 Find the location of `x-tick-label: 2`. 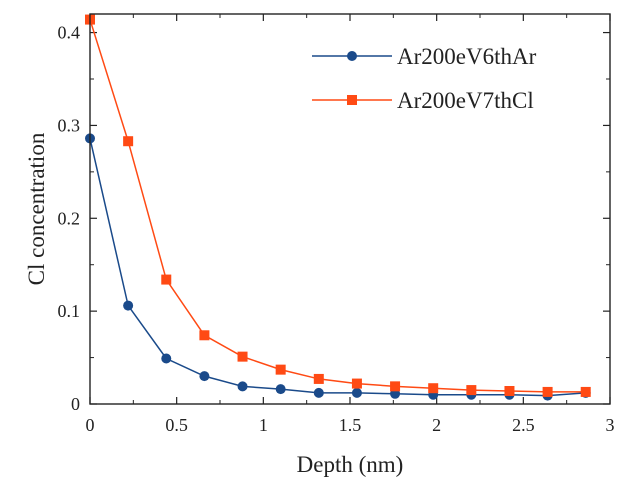

x-tick-label: 2 is located at coordinates (436, 425).